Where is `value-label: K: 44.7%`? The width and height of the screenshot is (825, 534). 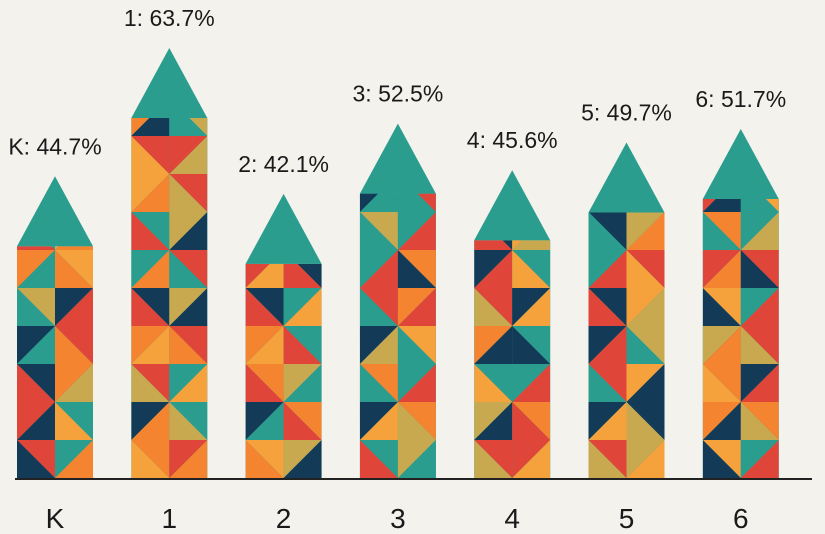
value-label: K: 44.7% is located at coordinates (54, 146).